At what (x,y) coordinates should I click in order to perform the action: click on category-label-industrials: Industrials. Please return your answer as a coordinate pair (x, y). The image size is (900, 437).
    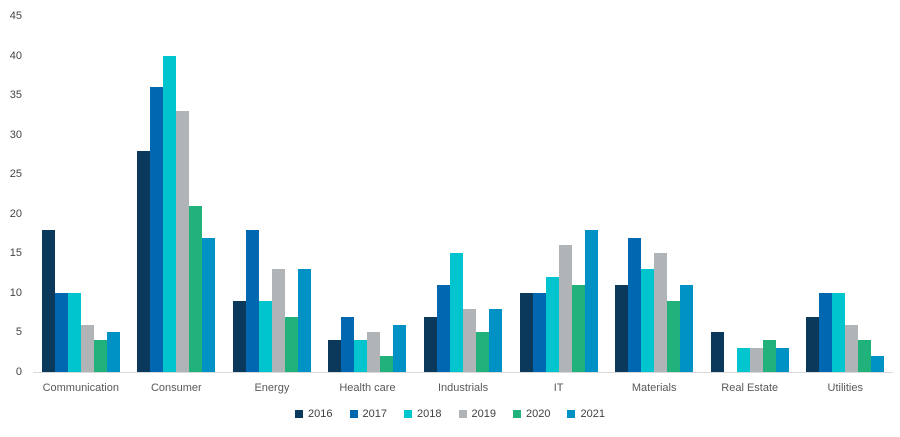
    Looking at the image, I should click on (463, 388).